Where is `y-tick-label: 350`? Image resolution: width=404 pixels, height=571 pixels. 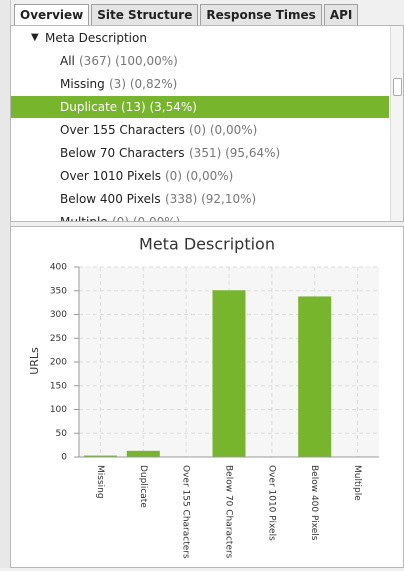
y-tick-label: 350 is located at coordinates (58, 291).